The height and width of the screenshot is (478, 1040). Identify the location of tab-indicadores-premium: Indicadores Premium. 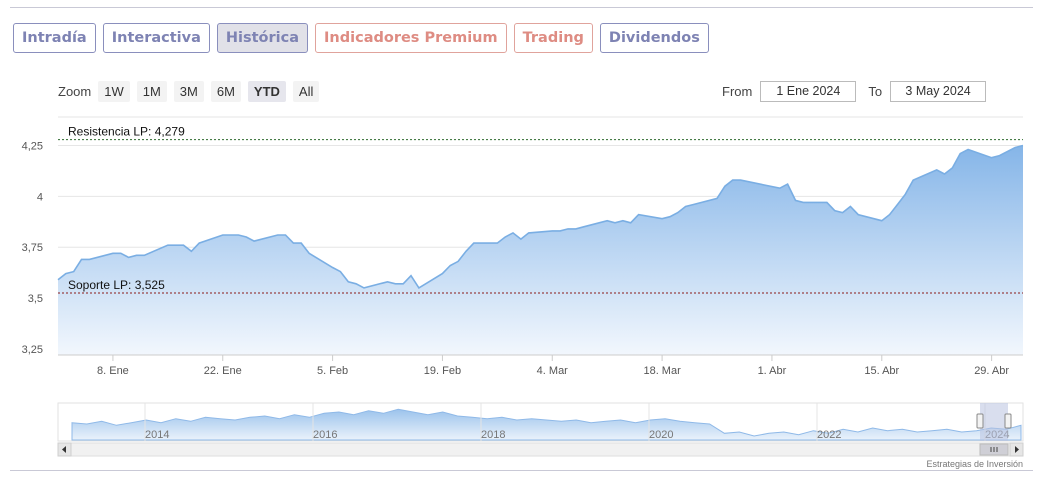
(411, 38).